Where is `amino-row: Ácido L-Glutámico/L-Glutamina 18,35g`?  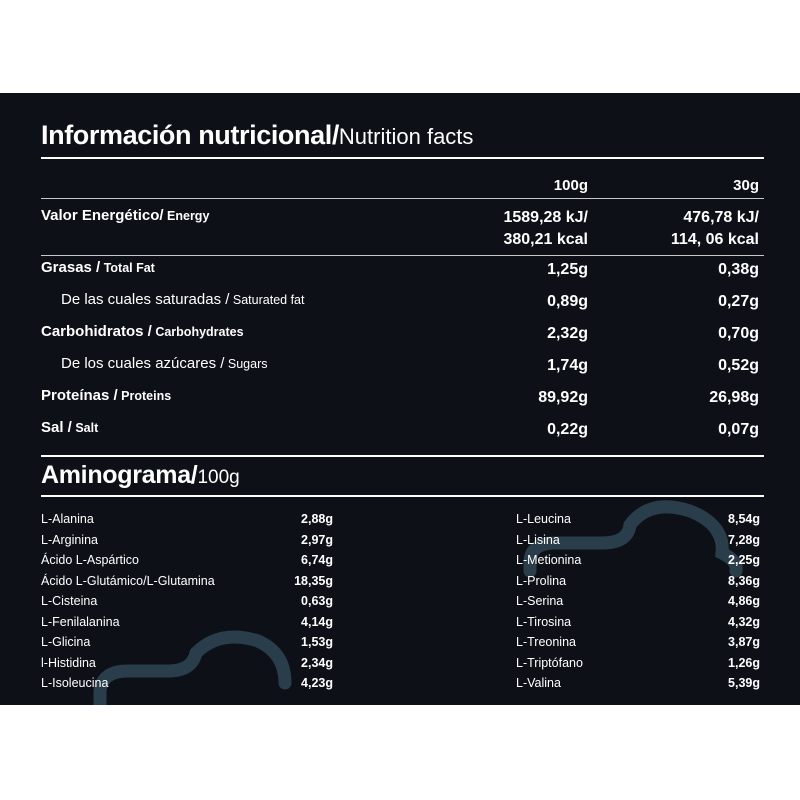 amino-row: Ácido L-Glutámico/L-Glutamina 18,35g is located at coordinates (187, 580).